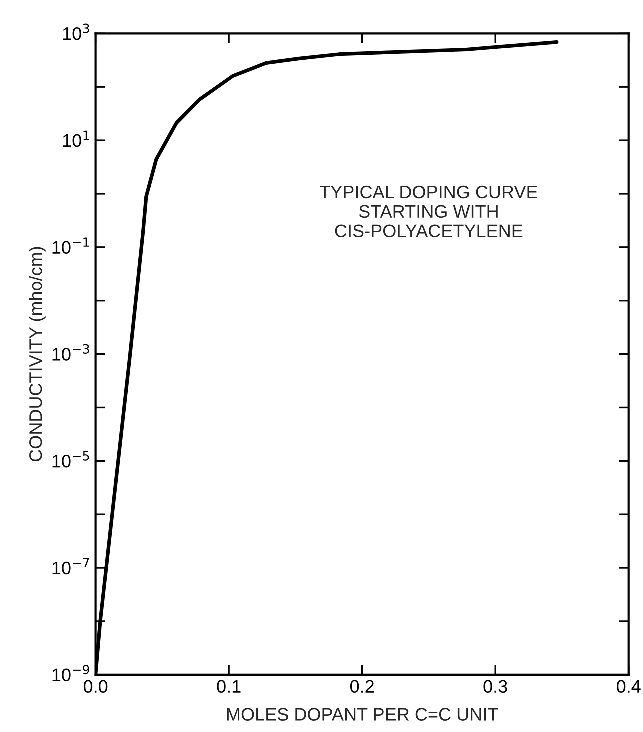  What do you see at coordinates (71, 566) in the screenshot?
I see `y-tick-label: 10$^{−7}$` at bounding box center [71, 566].